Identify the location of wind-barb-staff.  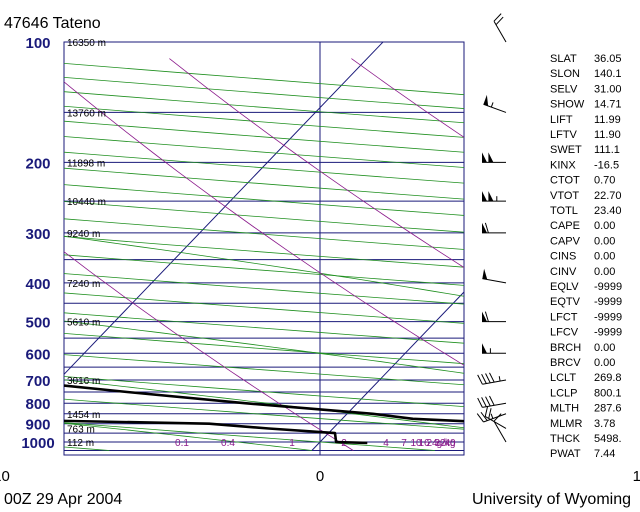
(500, 31).